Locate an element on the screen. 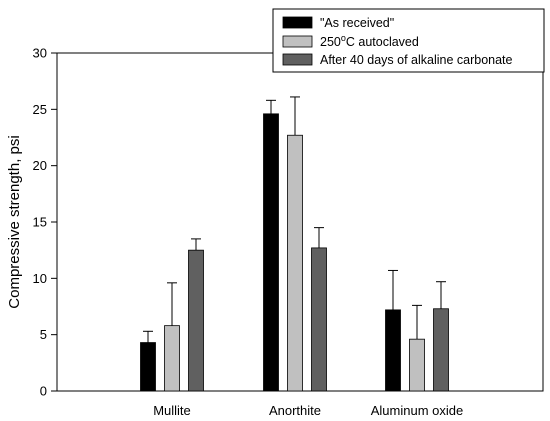  y-axis-title: Compressive strength, psi is located at coordinates (14, 221).